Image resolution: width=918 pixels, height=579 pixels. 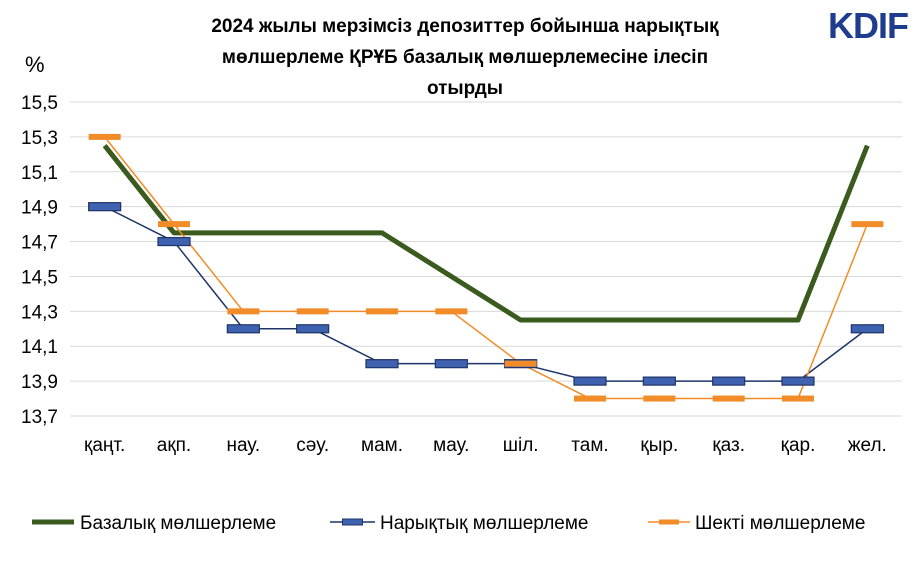 What do you see at coordinates (465, 88) in the screenshot?
I see `chart-title-line-3: отырды` at bounding box center [465, 88].